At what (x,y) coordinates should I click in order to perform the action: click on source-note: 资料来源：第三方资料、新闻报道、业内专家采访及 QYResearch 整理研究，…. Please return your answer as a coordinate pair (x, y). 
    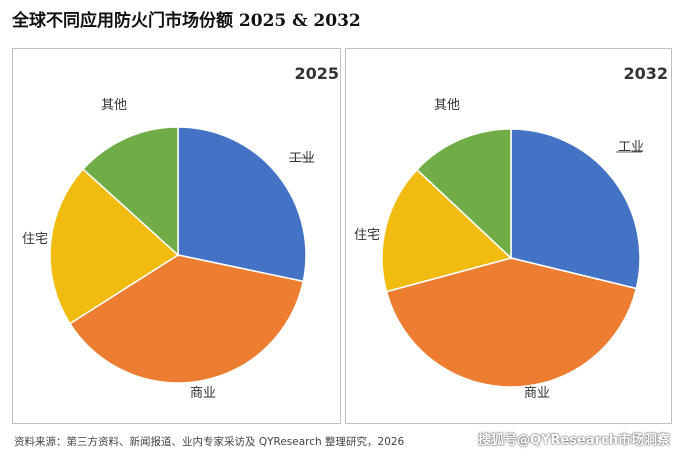
    Looking at the image, I should click on (209, 442).